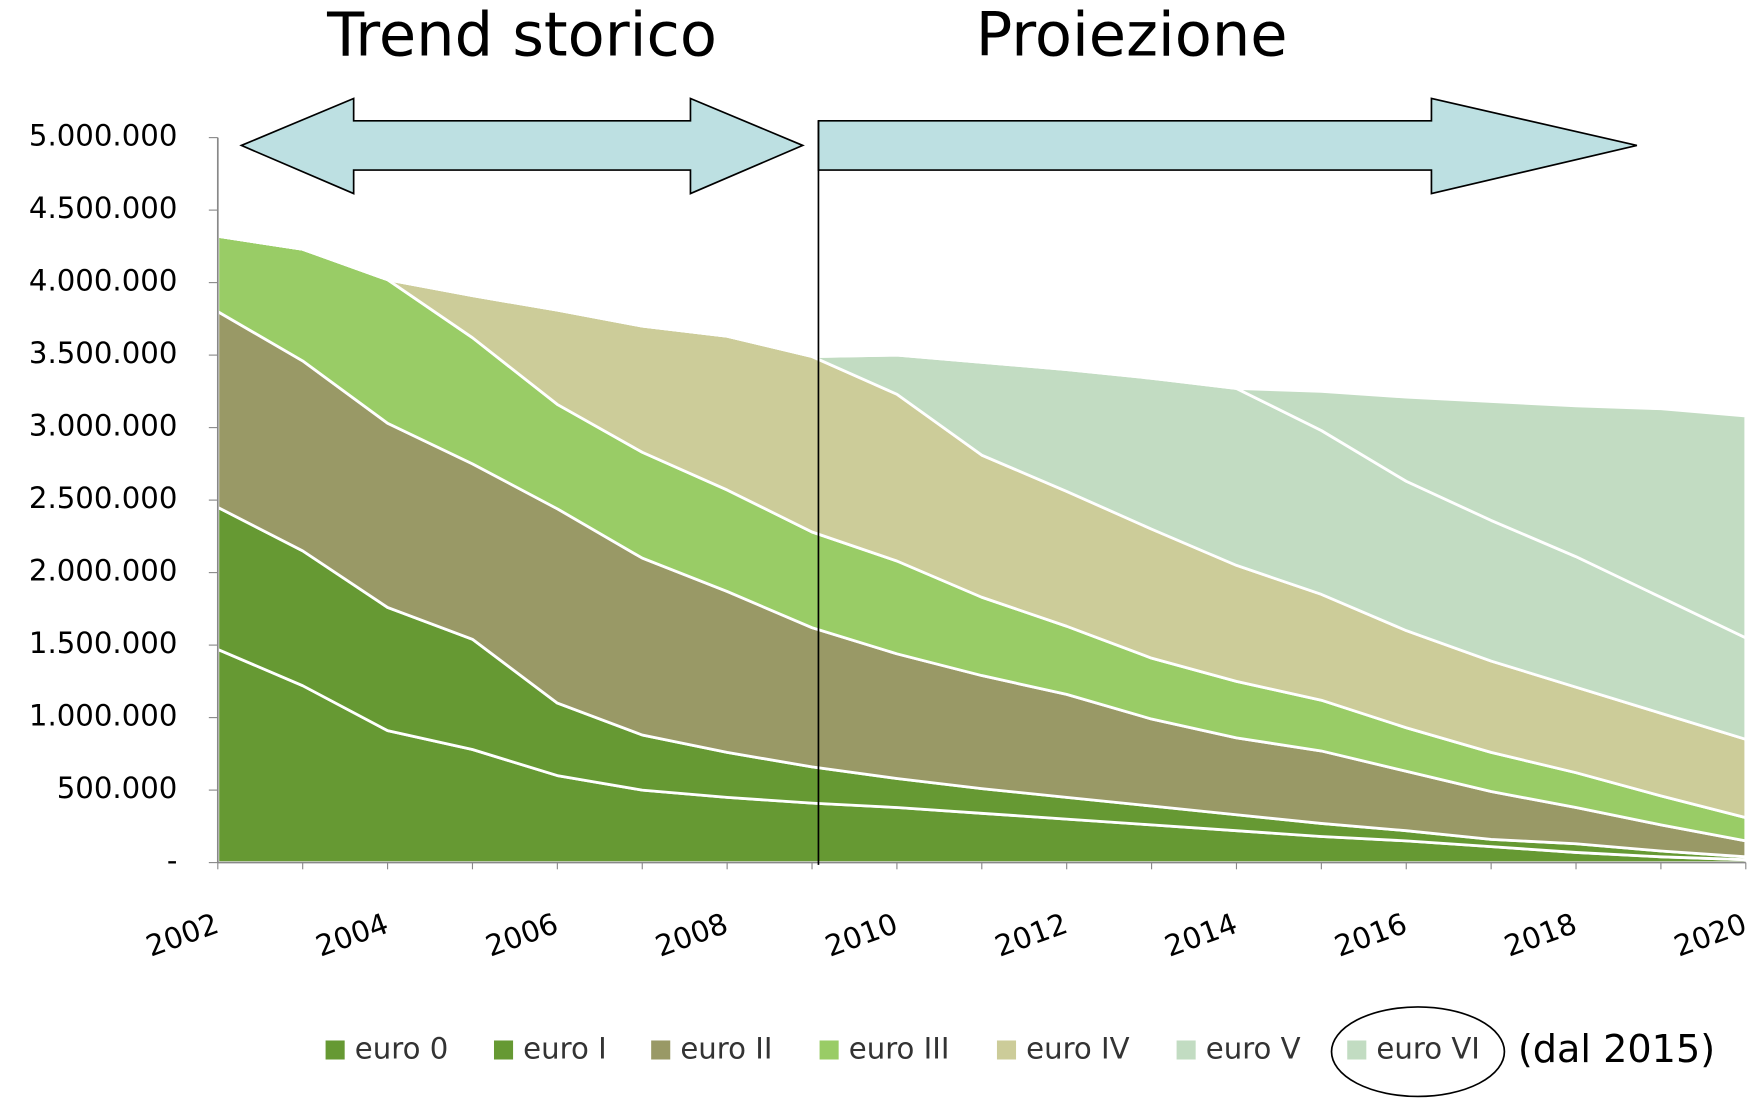  I want to click on legend-label: euro II, so click(726, 1049).